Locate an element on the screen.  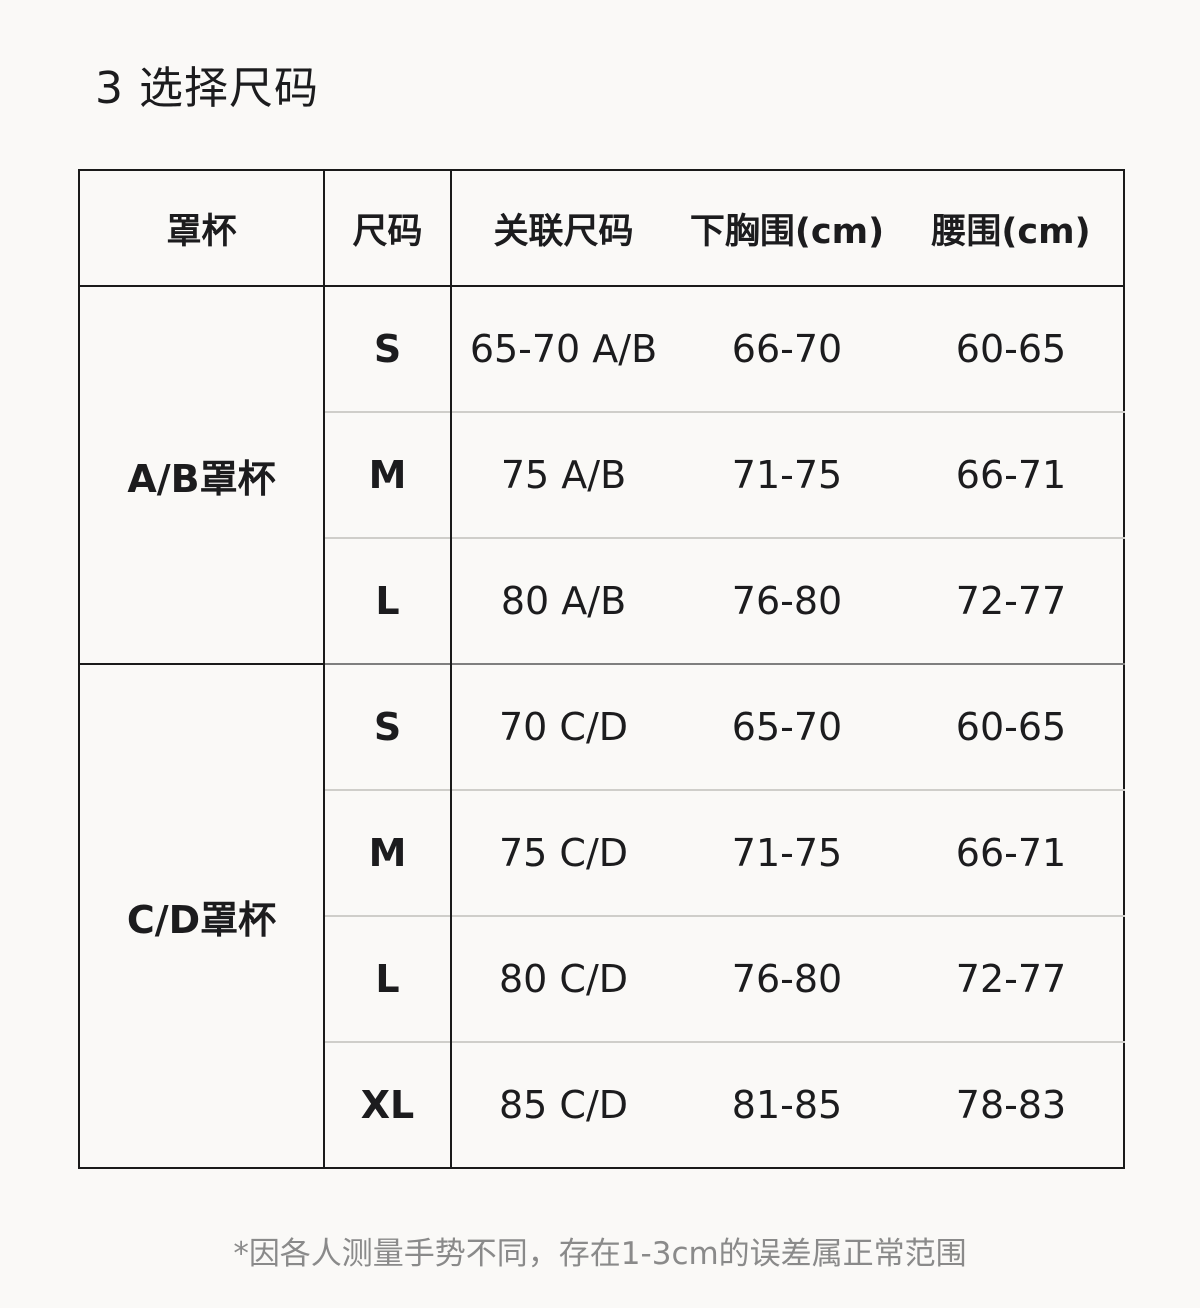
cup-group-cell-cd: C/D罩杯 is located at coordinates (202, 916).